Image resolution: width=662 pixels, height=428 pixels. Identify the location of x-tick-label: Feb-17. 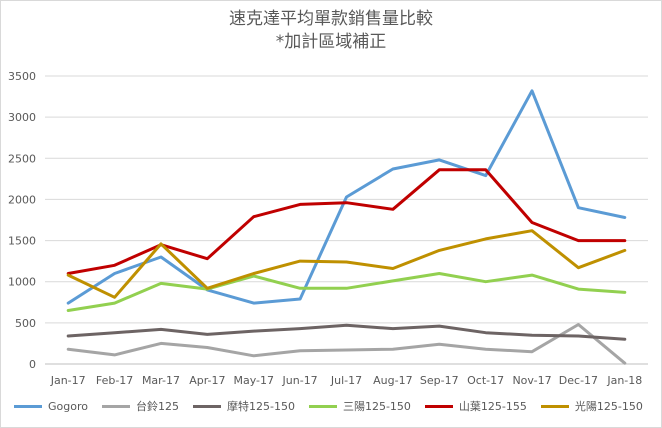
(114, 380).